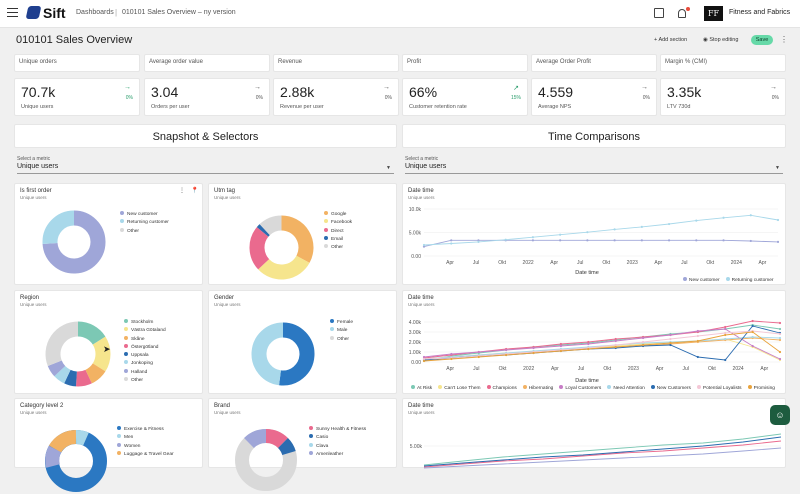 The image size is (800, 494). I want to click on legend-item: Loyal Customers, so click(580, 388).